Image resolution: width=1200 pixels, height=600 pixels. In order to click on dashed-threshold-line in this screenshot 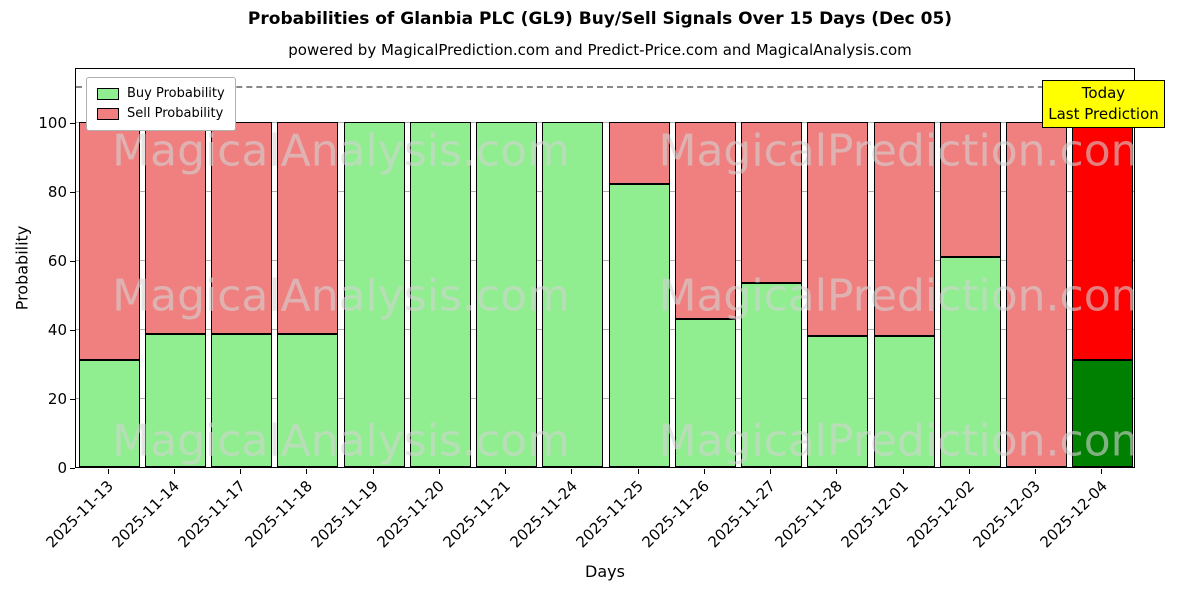, I will do `click(605, 86)`.